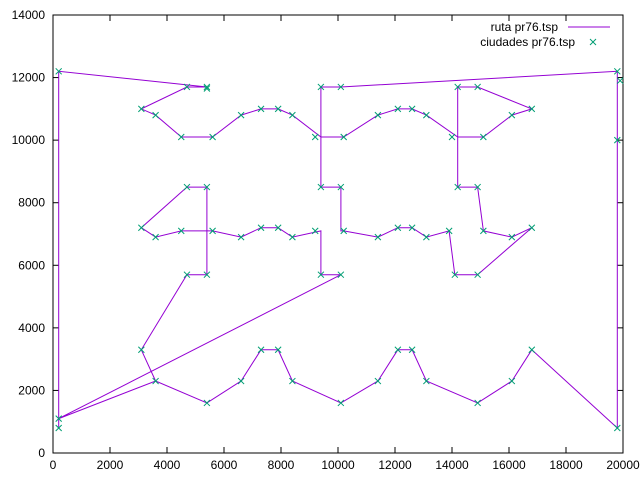 This screenshot has width=640, height=480. I want to click on x-tick-label: 2000, so click(110, 465).